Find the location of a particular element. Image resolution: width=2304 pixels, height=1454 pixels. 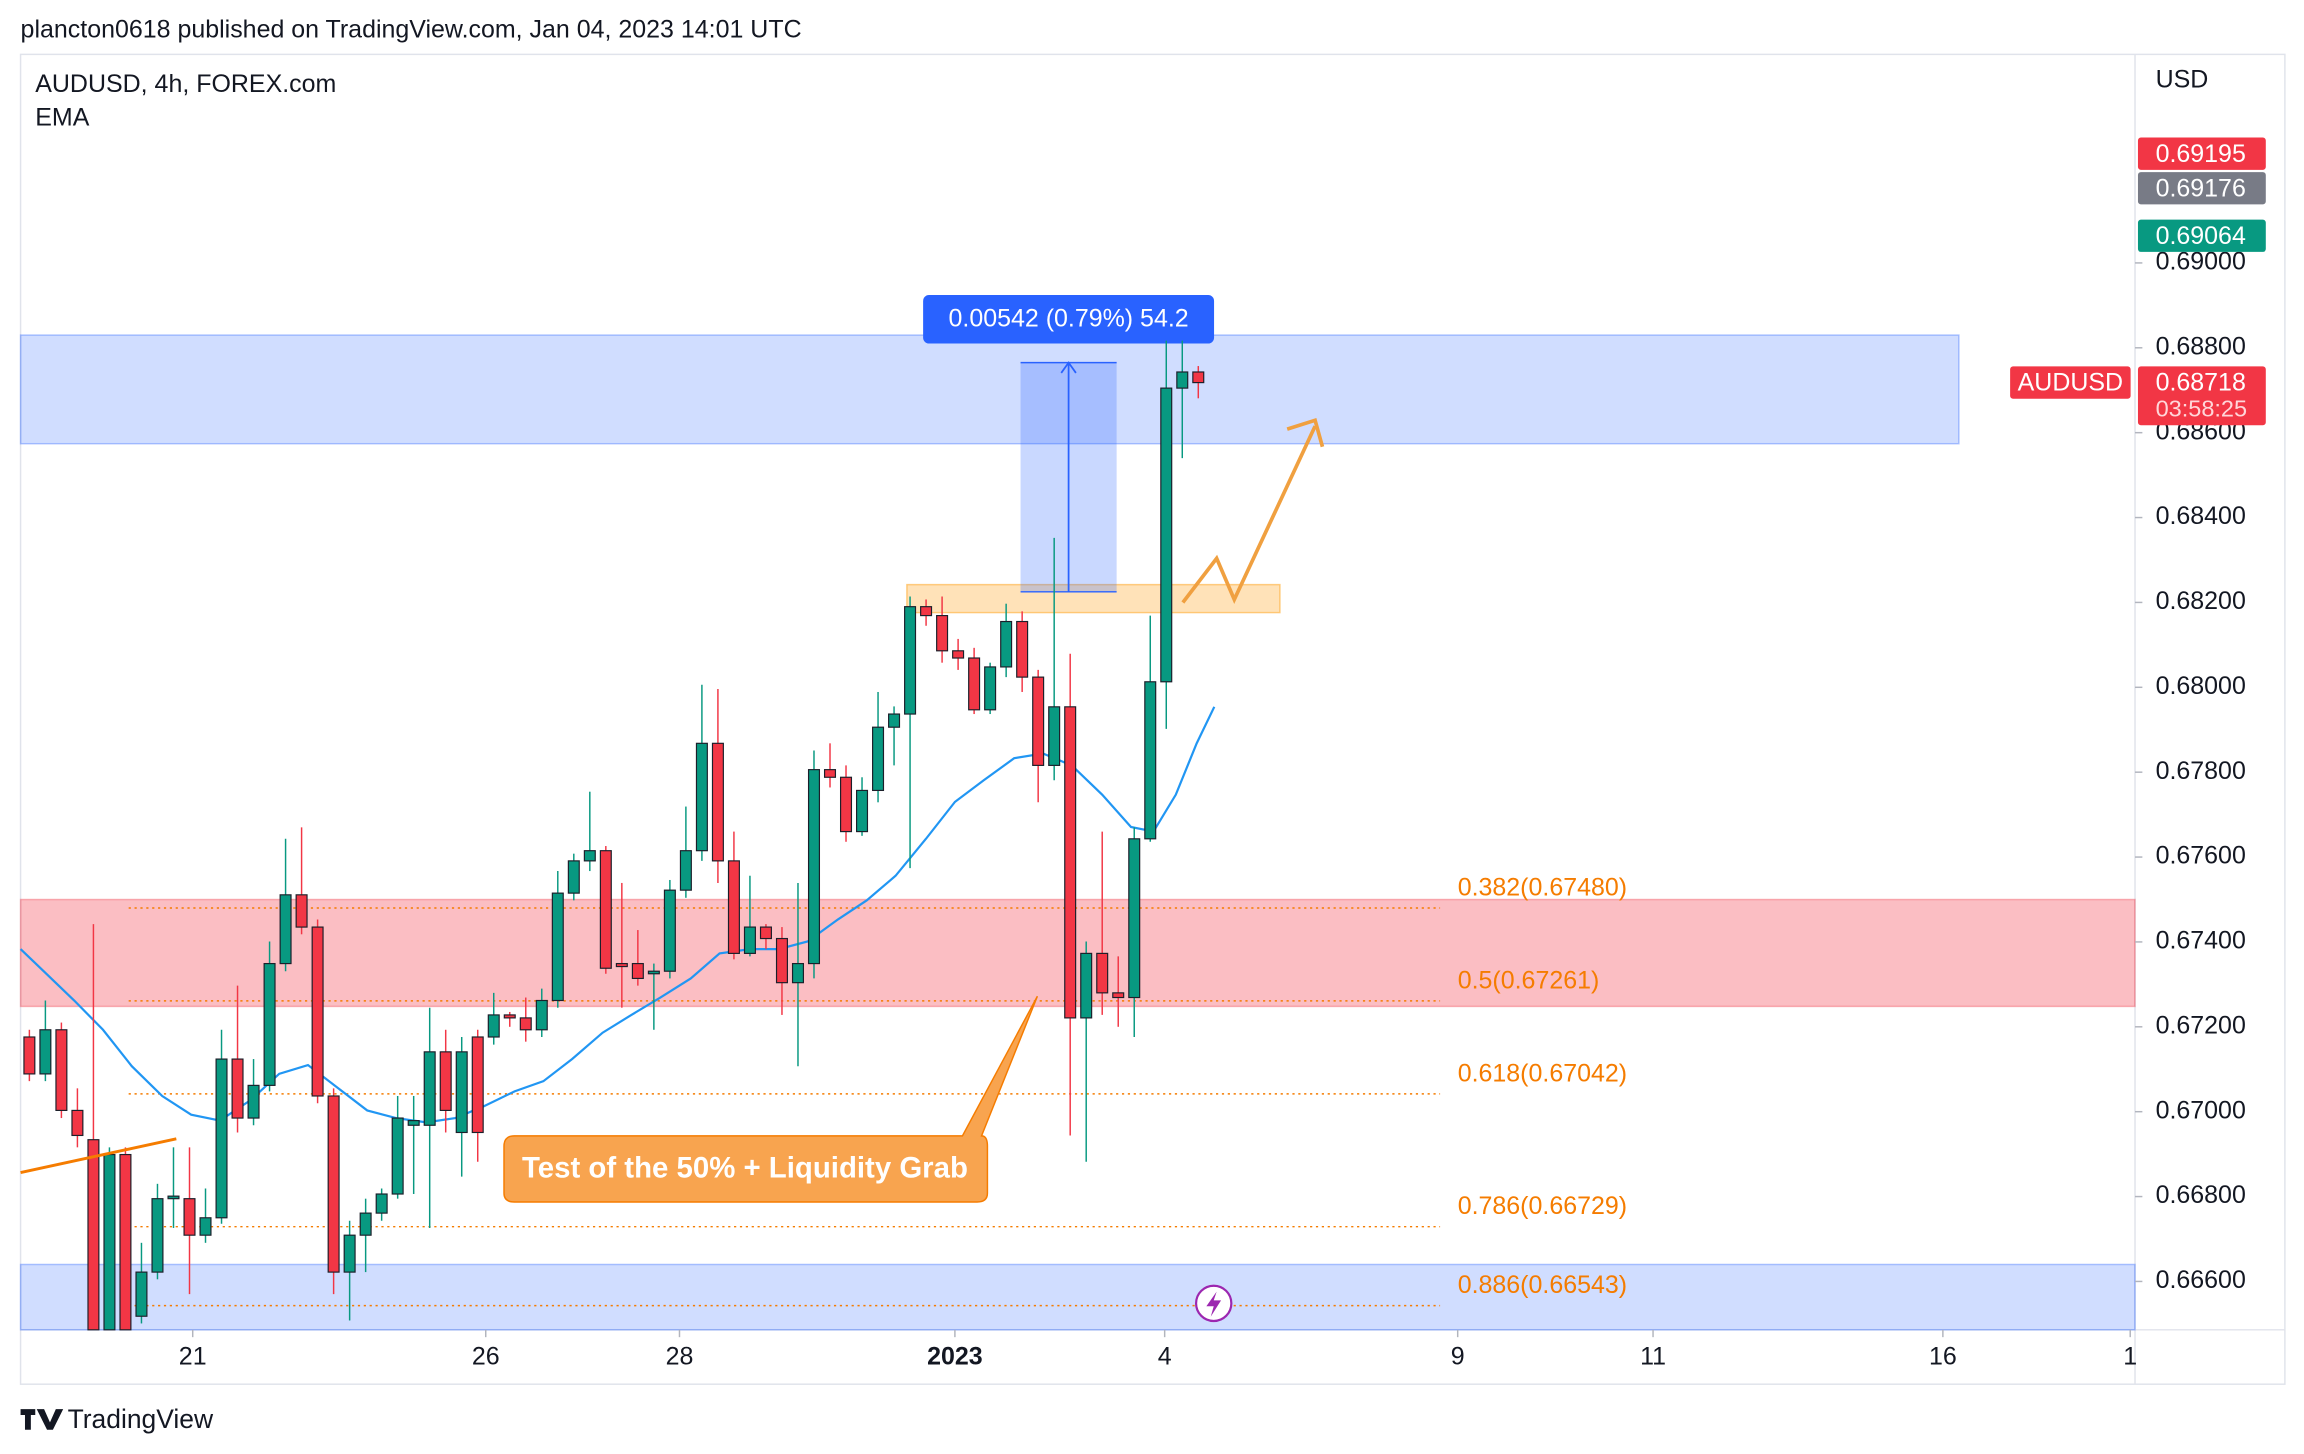

y-tick-label: 0.67000 is located at coordinates (2201, 1110).